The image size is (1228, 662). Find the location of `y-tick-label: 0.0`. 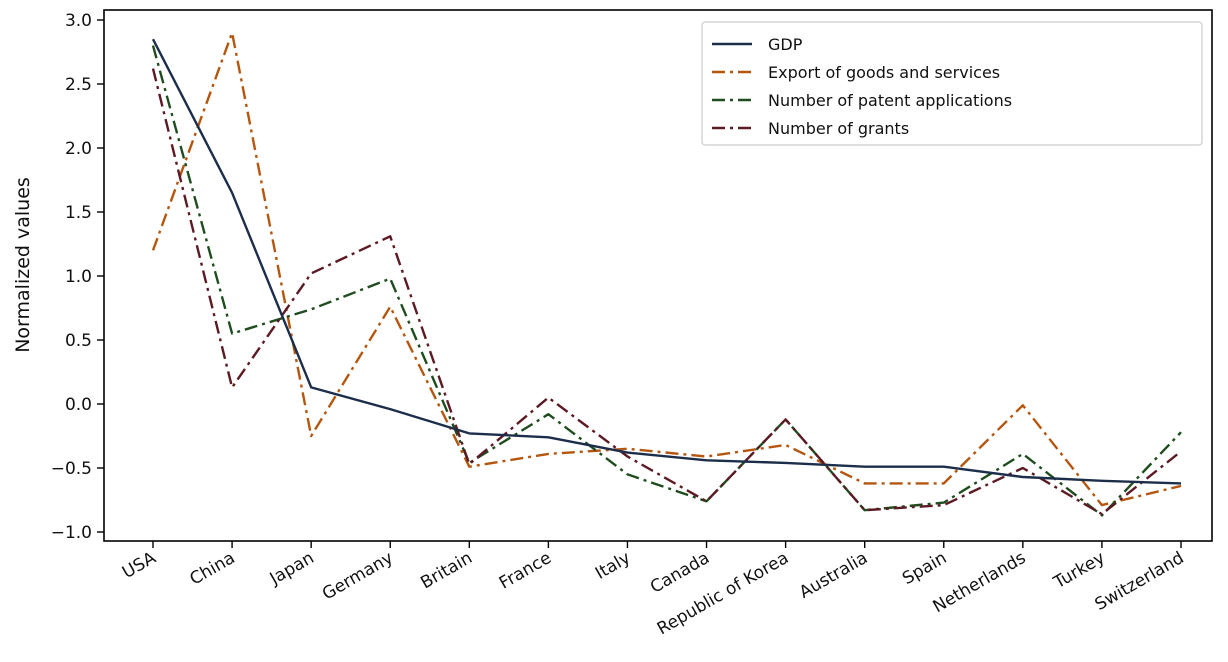

y-tick-label: 0.0 is located at coordinates (78, 405).